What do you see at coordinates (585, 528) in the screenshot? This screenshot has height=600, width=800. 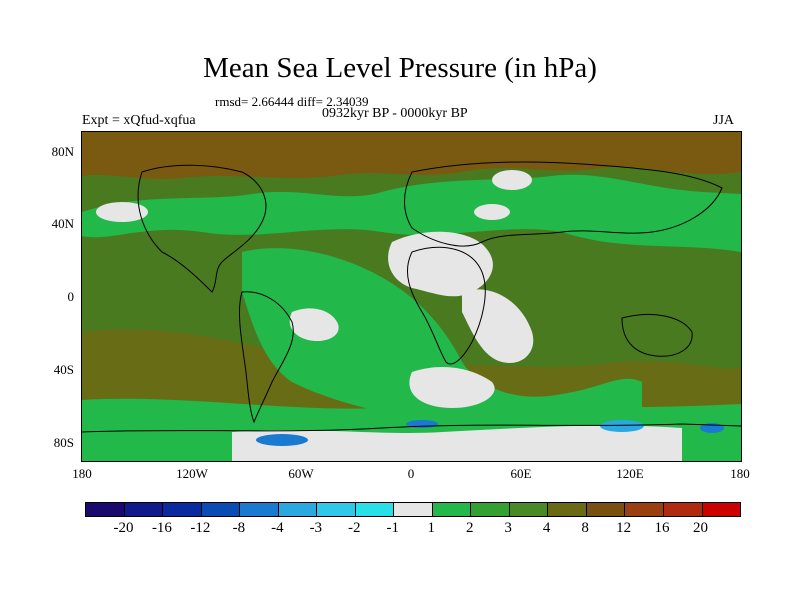 I see `colorbar-label: 8` at bounding box center [585, 528].